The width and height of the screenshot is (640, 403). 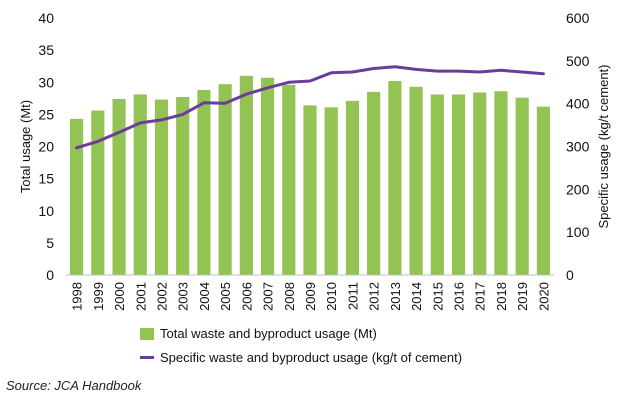 I want to click on y-axis-label: Total usage (Mt), so click(x=25, y=146).